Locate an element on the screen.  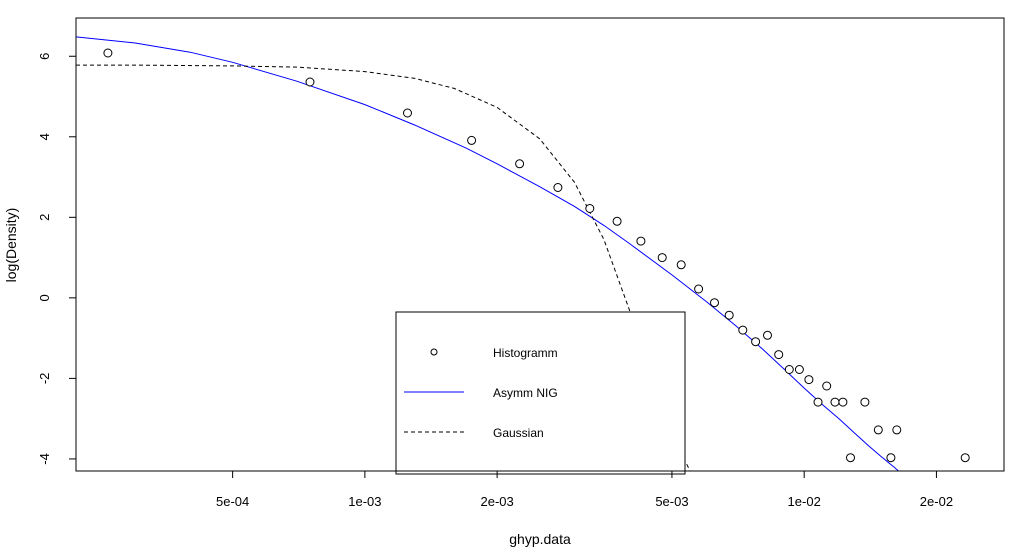
x-tick-label: 2e-03 is located at coordinates (496, 501).